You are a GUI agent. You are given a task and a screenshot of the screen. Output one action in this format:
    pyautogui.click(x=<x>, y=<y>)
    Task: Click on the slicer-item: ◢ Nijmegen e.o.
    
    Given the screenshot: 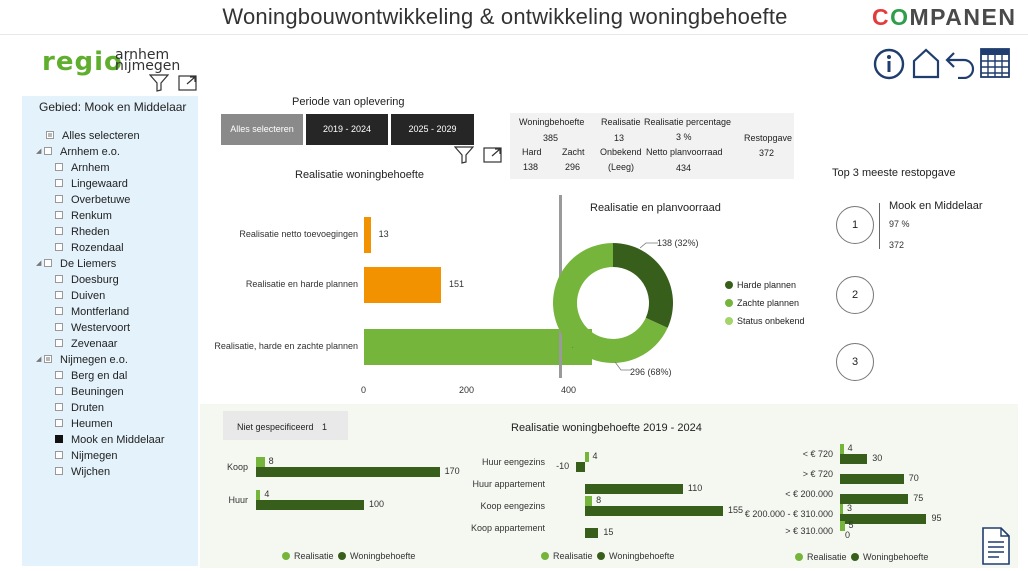 What is the action you would take?
    pyautogui.click(x=82, y=360)
    